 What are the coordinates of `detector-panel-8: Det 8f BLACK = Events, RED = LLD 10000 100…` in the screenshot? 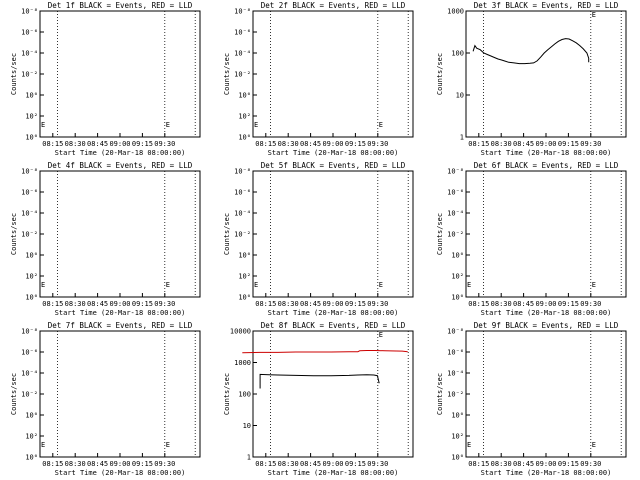 It's located at (318, 399).